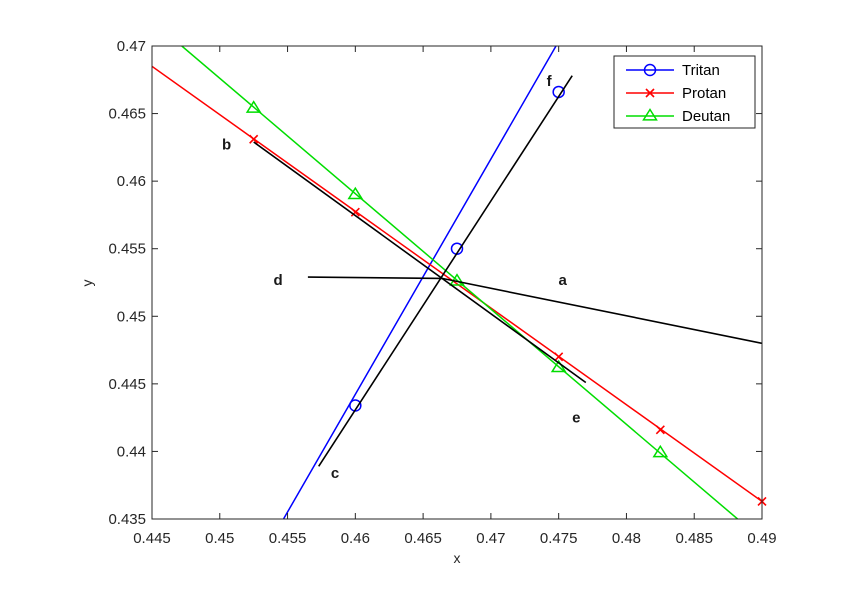  Describe the element at coordinates (226, 145) in the screenshot. I see `annotation-b: b` at that location.